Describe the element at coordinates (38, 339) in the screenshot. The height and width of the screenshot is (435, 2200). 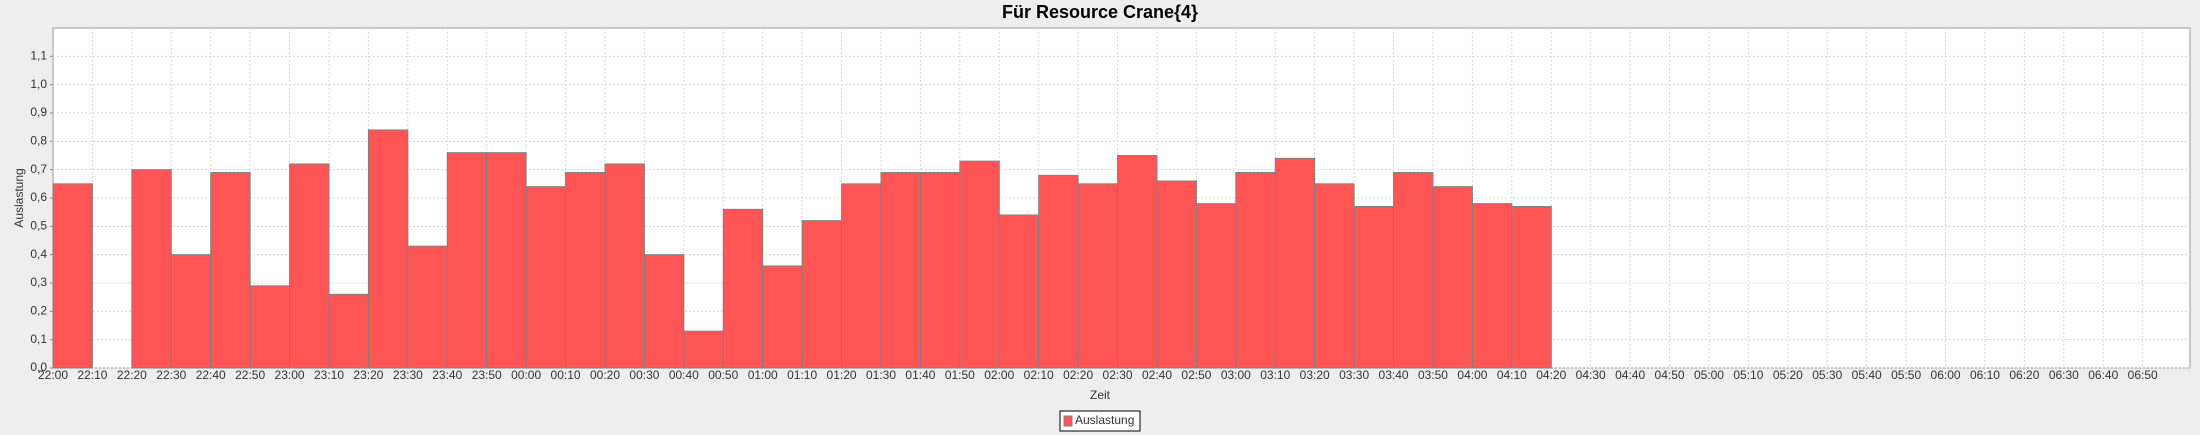
I see `y-tick-label: 0,1` at that location.